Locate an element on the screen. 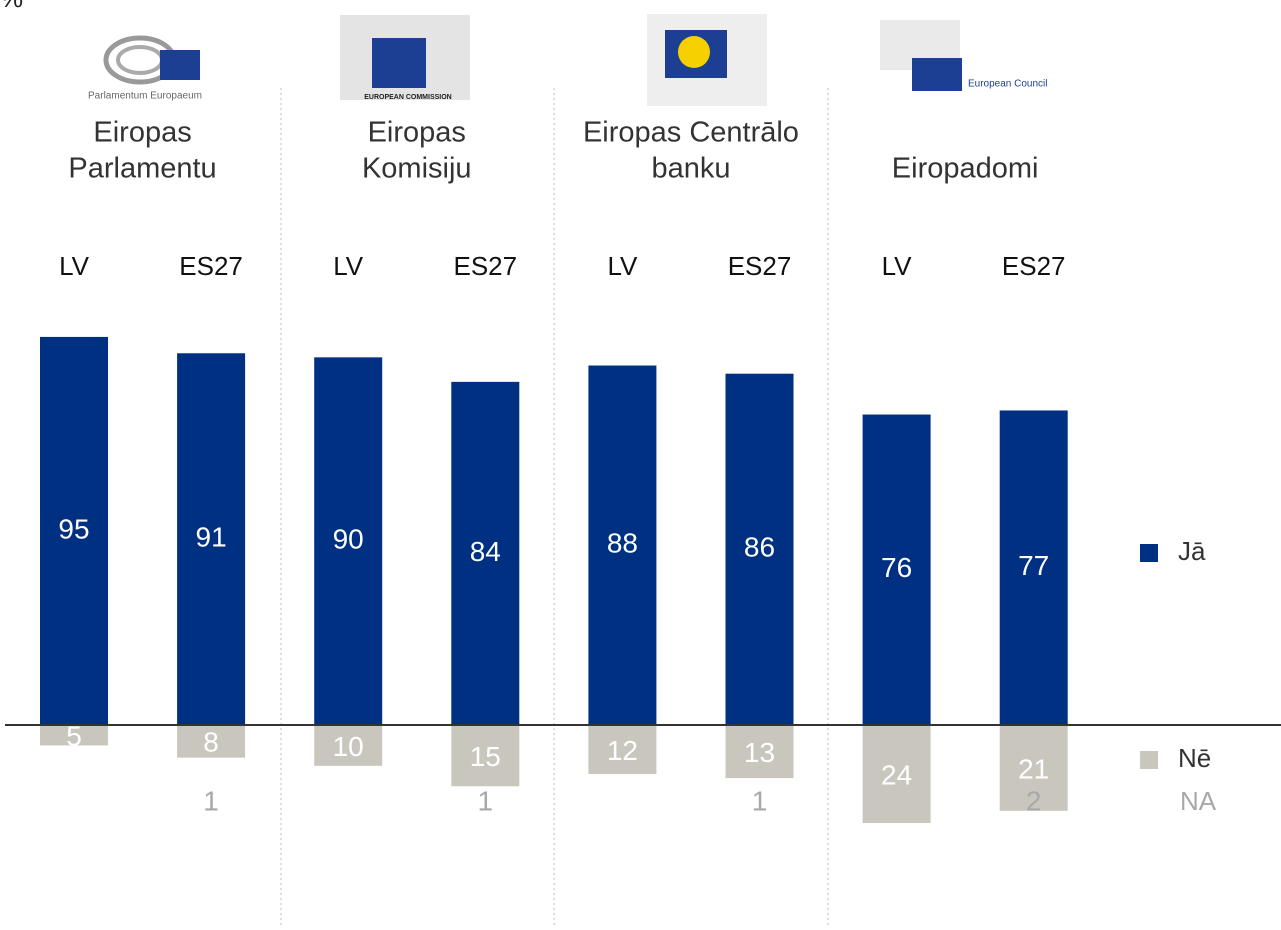  value-label: 12 is located at coordinates (622, 750).